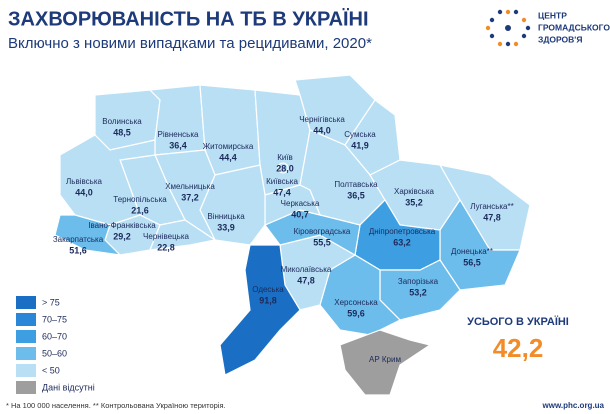  What do you see at coordinates (228, 157) in the screenshot?
I see `region-value: 44,4` at bounding box center [228, 157].